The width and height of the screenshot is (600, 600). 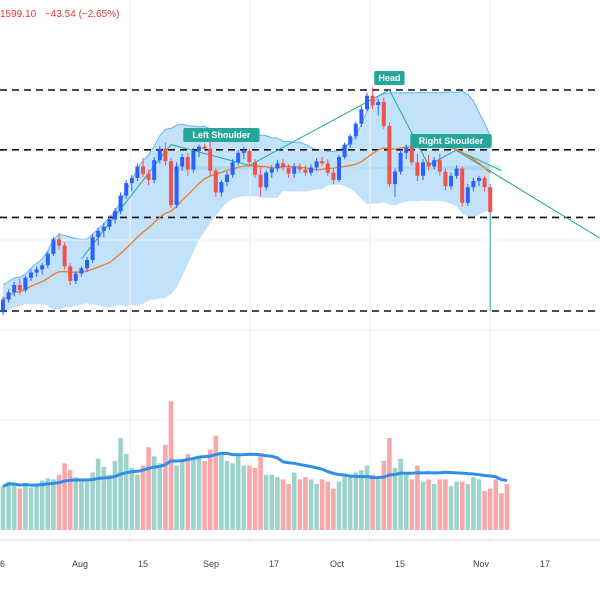 What do you see at coordinates (337, 109) in the screenshot?
I see `pattern-labels: Left Shoulder Head Right Shoulder` at bounding box center [337, 109].